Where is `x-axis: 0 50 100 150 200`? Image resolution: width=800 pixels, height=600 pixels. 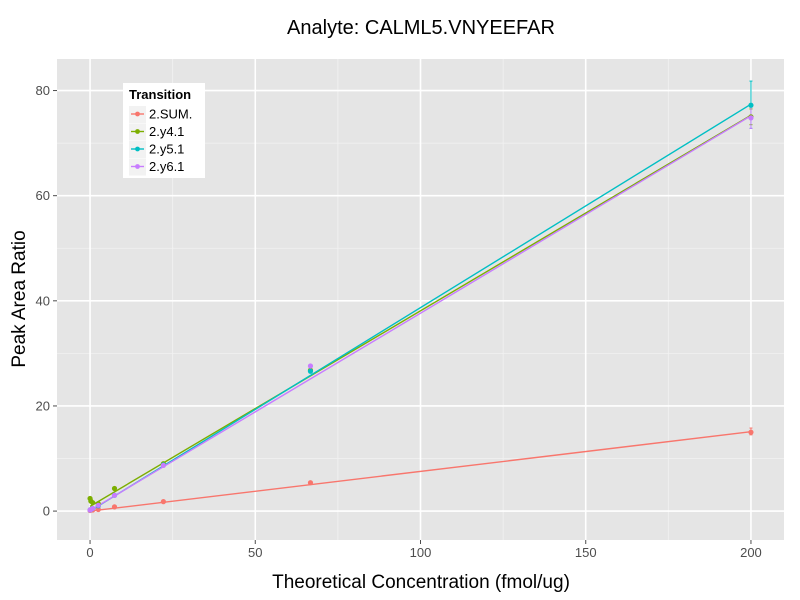 x-axis: 0 50 100 150 200 is located at coordinates (424, 550).